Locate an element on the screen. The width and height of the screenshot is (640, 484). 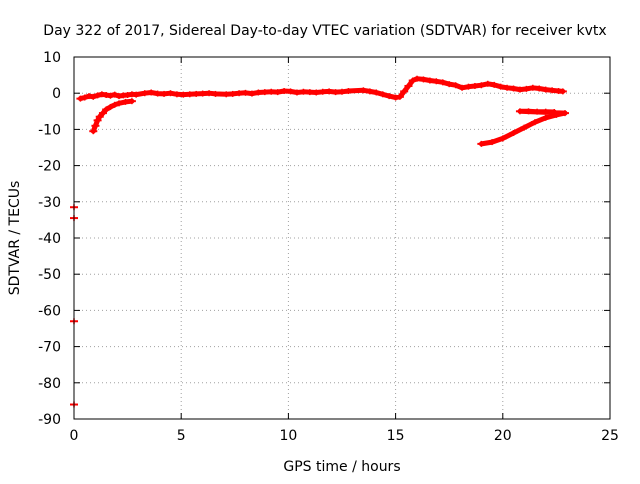
y-tick-label: 10 is located at coordinates (52, 58).